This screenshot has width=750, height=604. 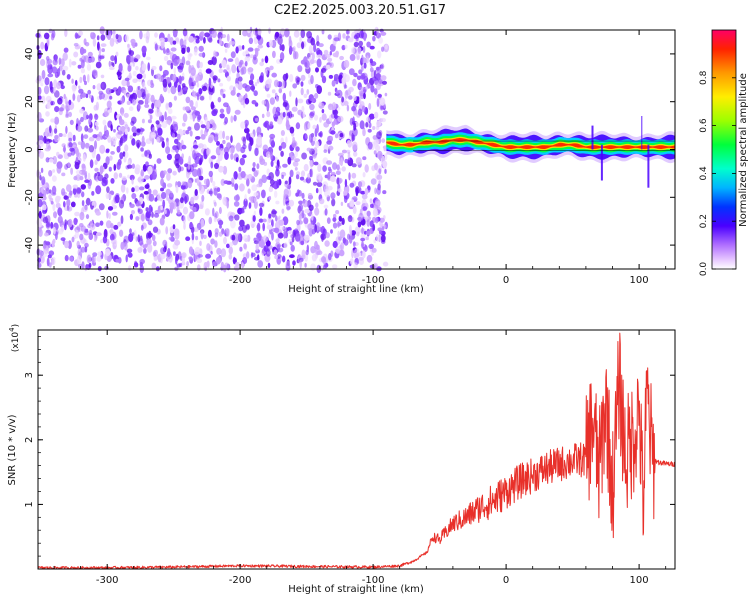 What do you see at coordinates (641, 133) in the screenshot?
I see `signal-spike` at bounding box center [641, 133].